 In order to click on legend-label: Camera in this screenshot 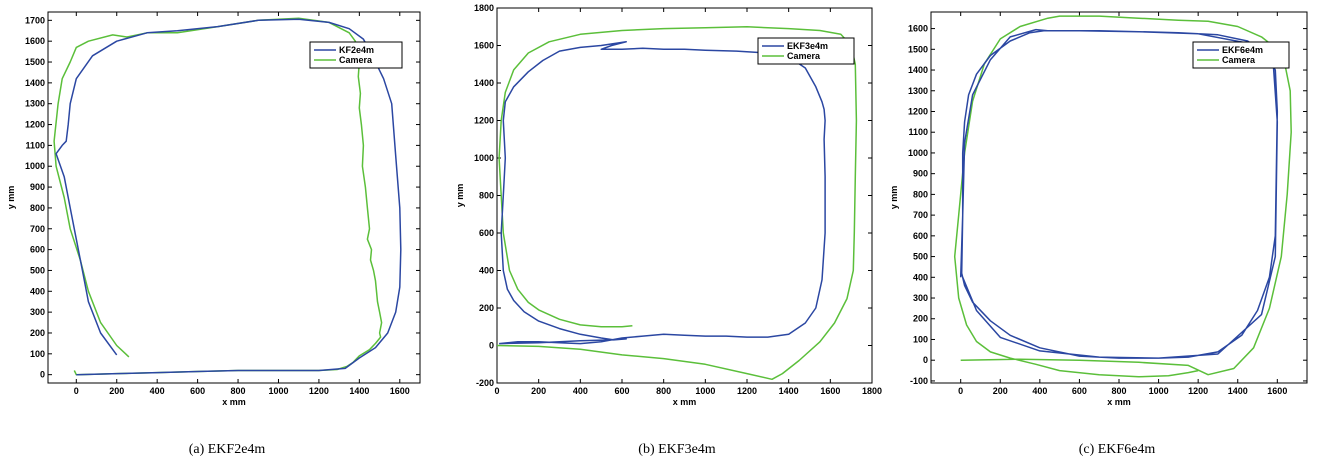, I will do `click(1239, 60)`.